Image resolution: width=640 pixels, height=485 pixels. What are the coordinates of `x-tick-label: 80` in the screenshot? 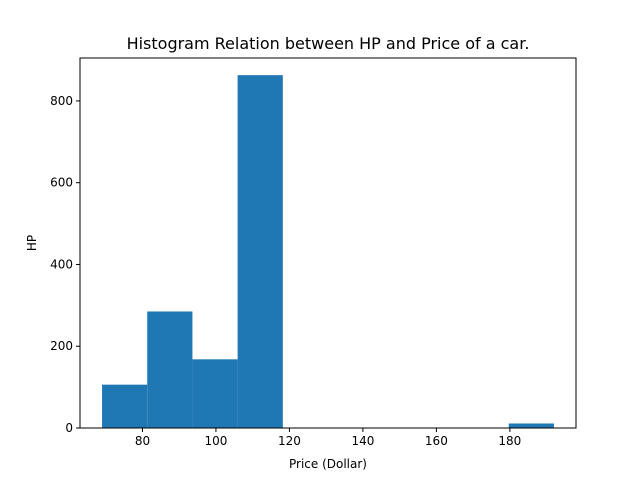 It's located at (142, 441).